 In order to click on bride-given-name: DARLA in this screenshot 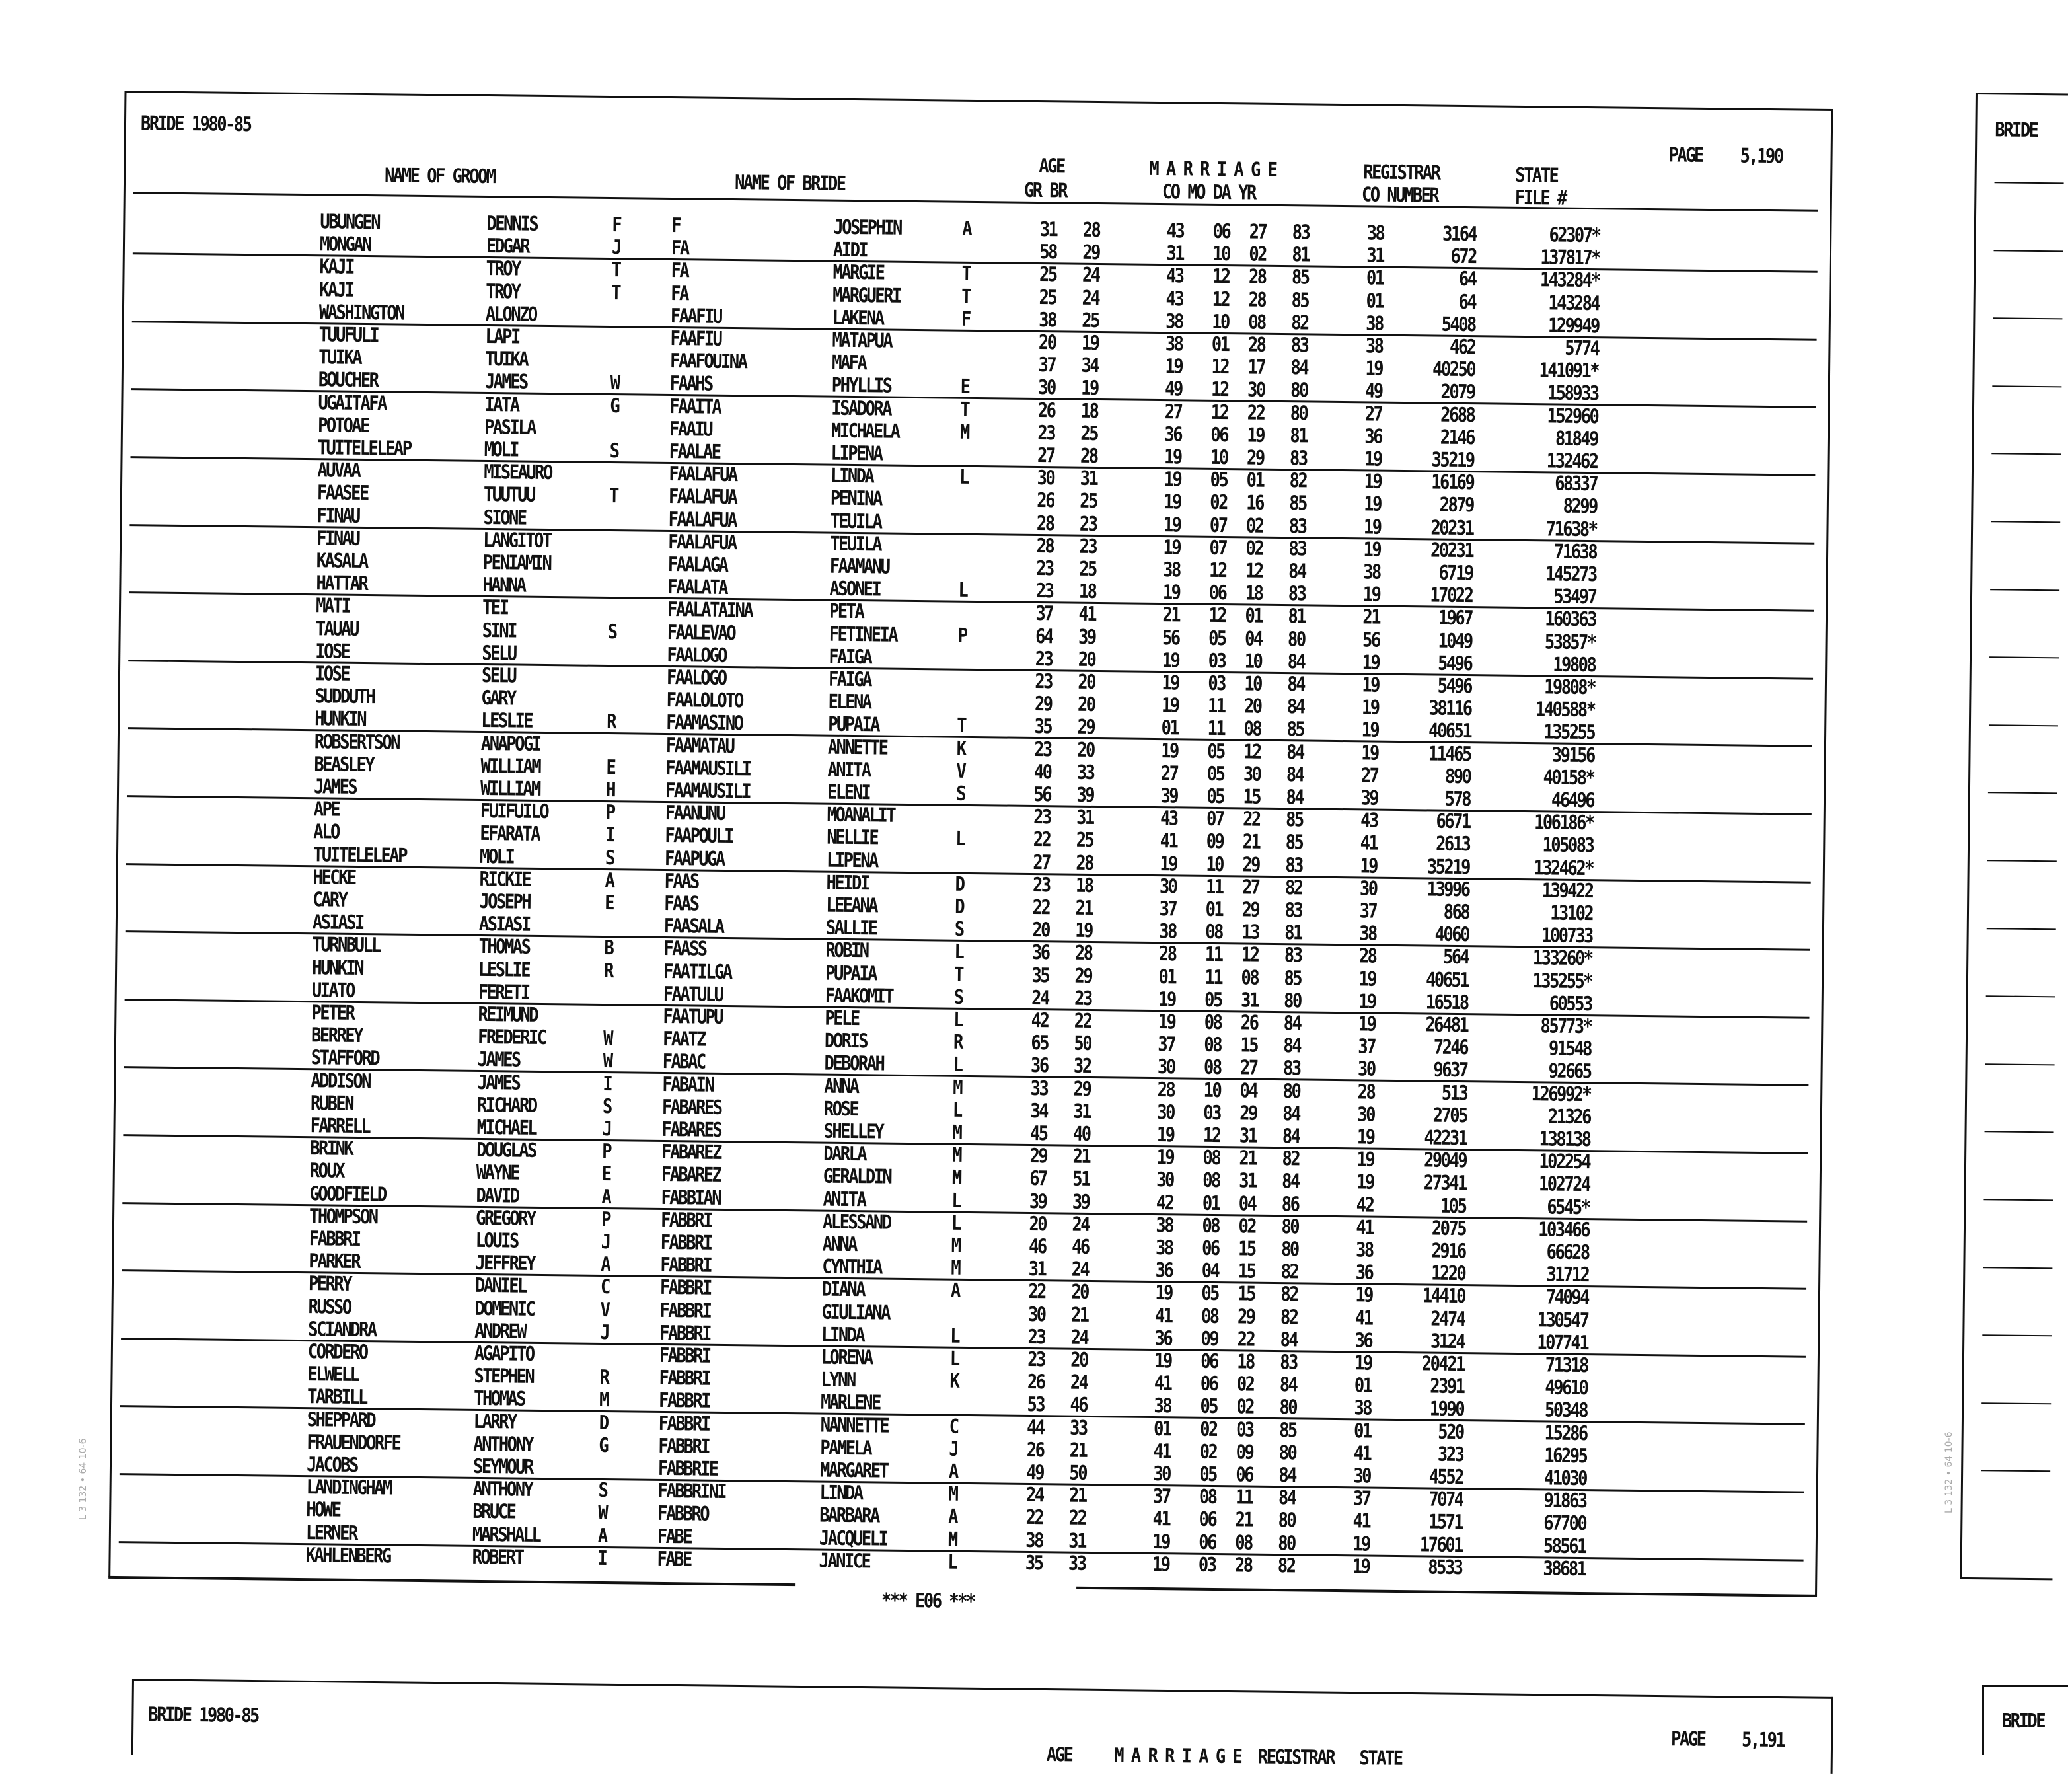, I will do `click(845, 1154)`.